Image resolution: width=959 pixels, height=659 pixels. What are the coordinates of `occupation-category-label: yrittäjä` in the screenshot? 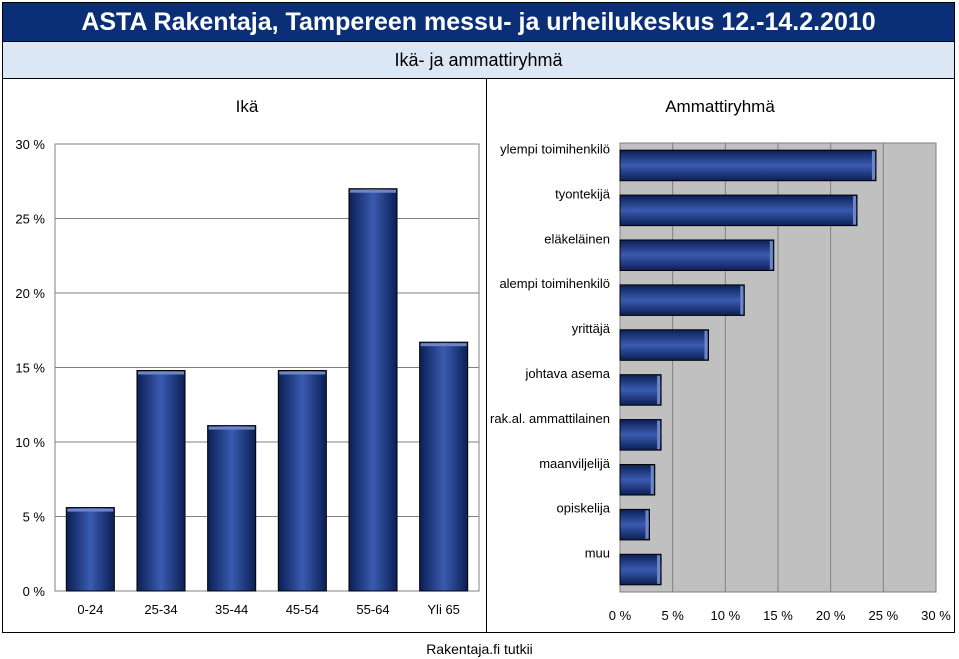 It's located at (591, 328).